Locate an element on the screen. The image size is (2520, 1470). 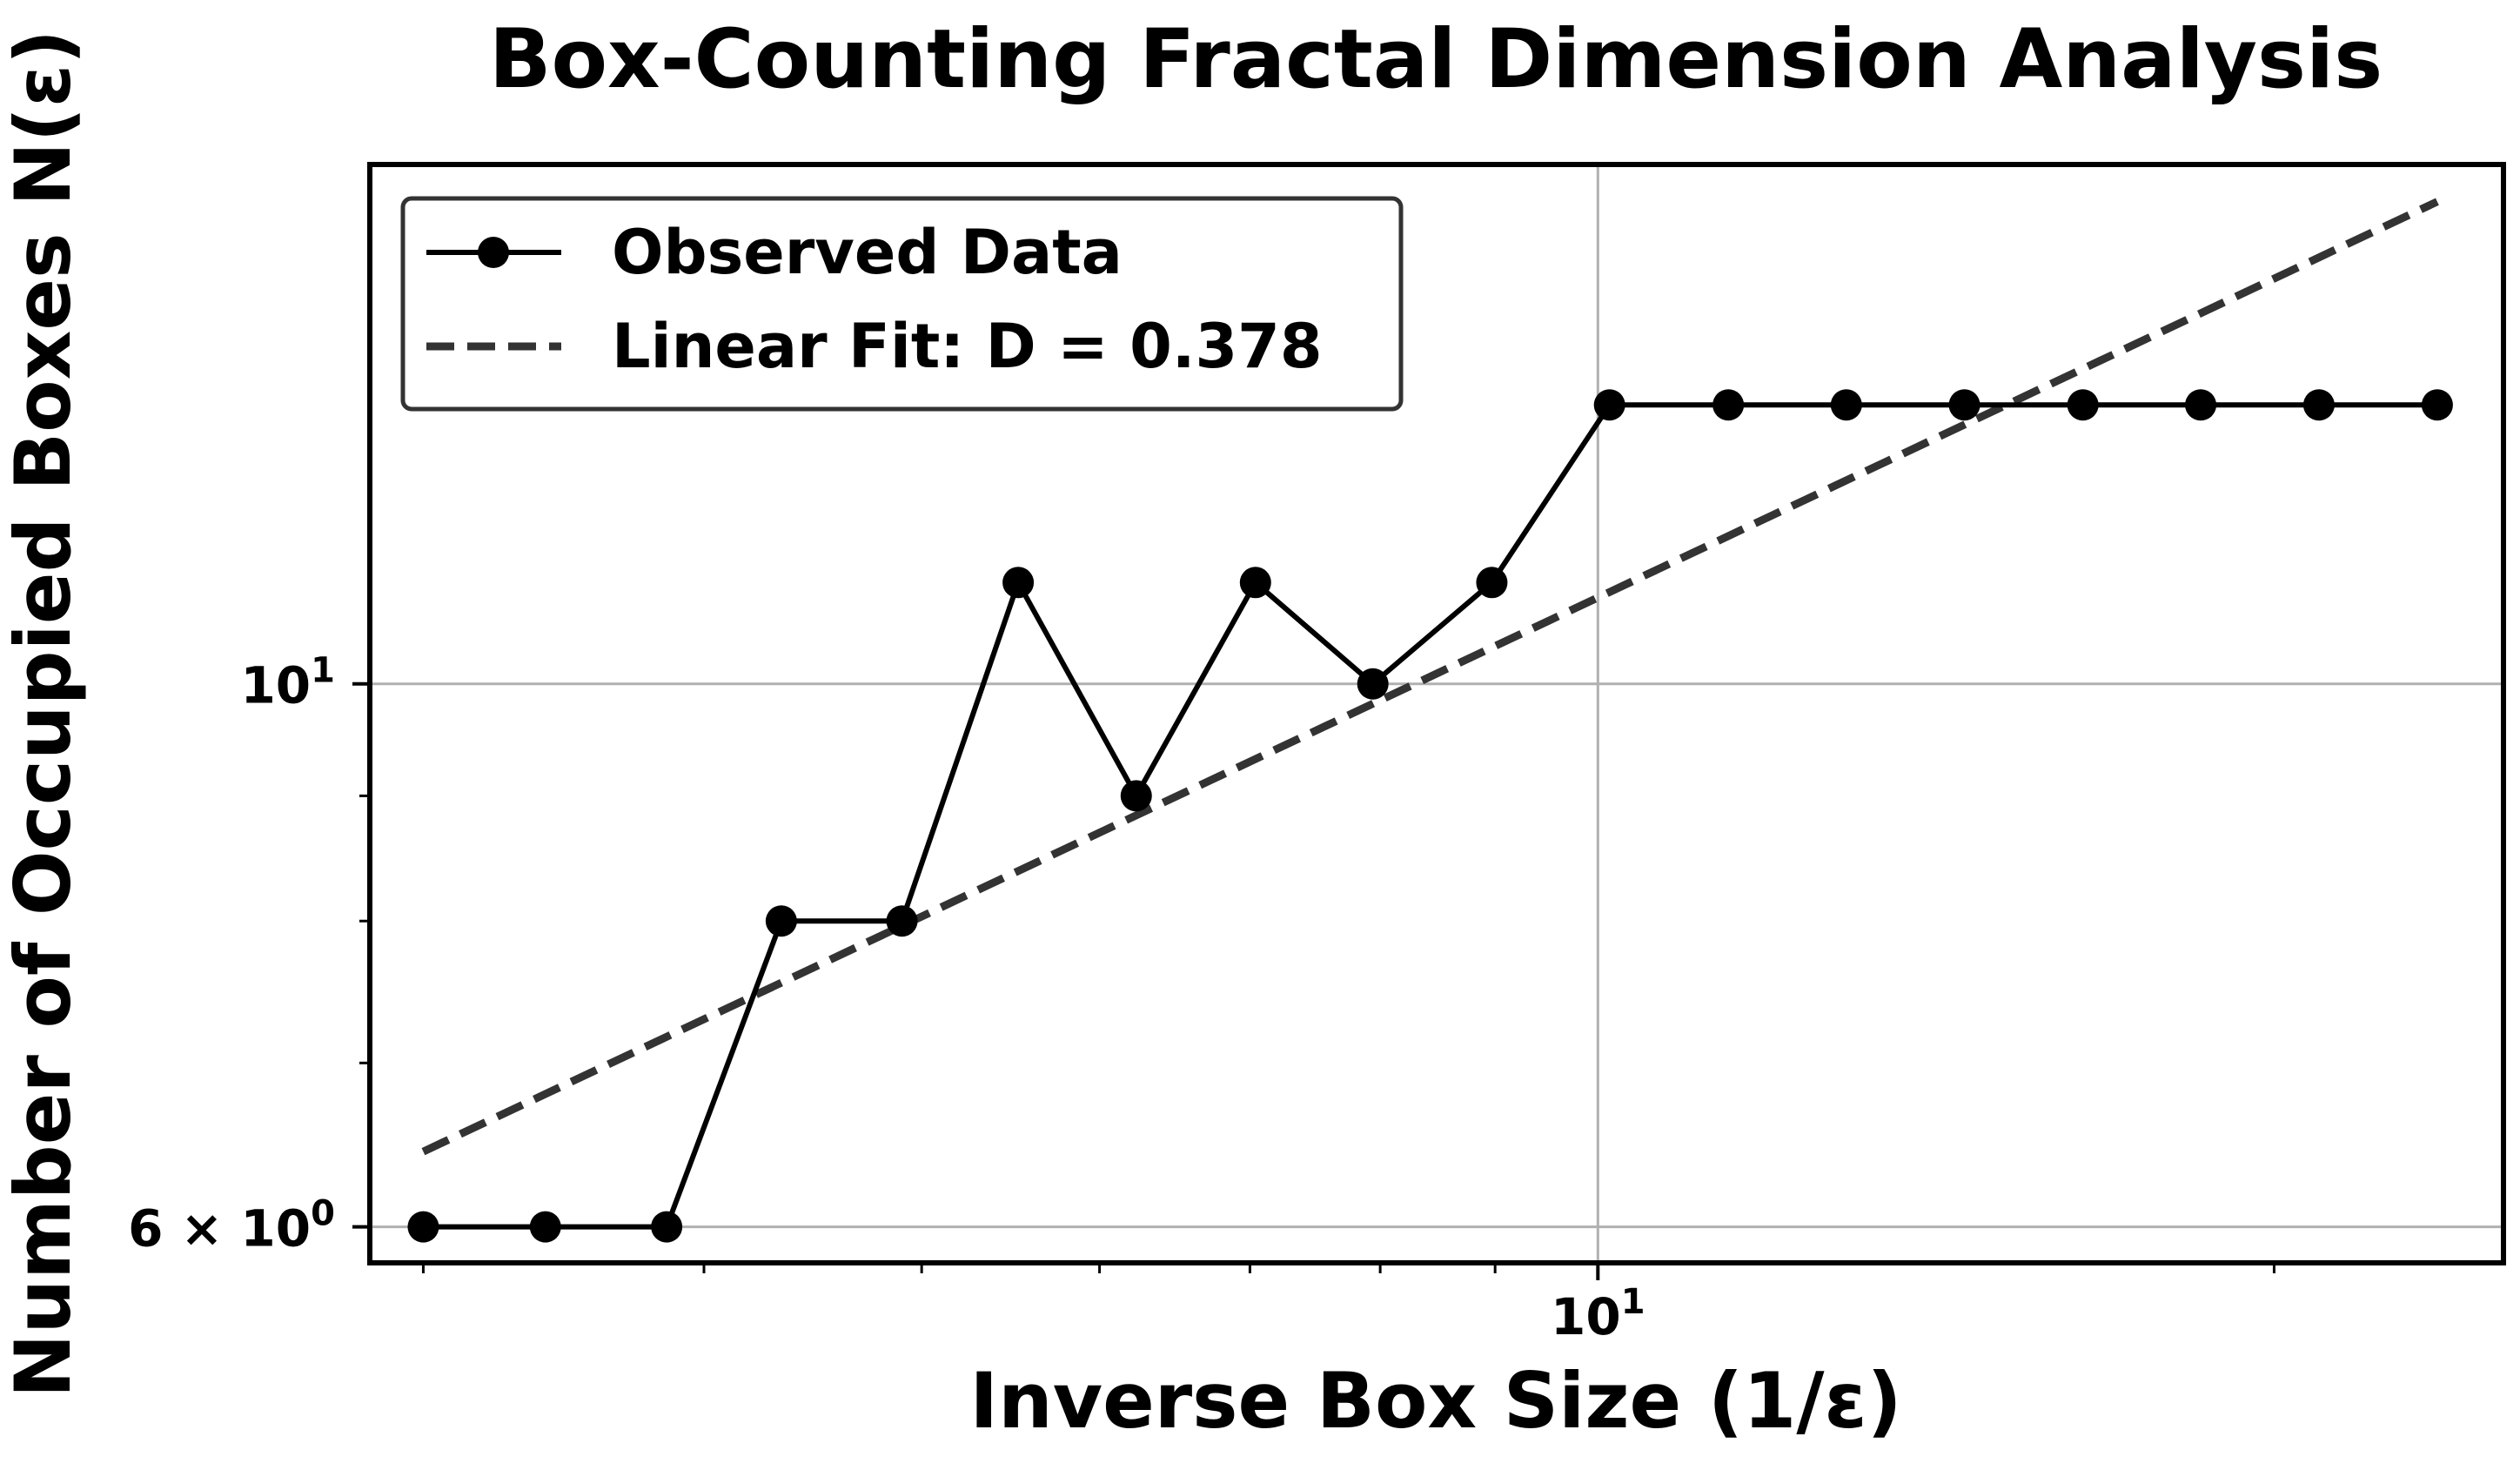
y-tick-label: 6 × 100 is located at coordinates (231, 1226).